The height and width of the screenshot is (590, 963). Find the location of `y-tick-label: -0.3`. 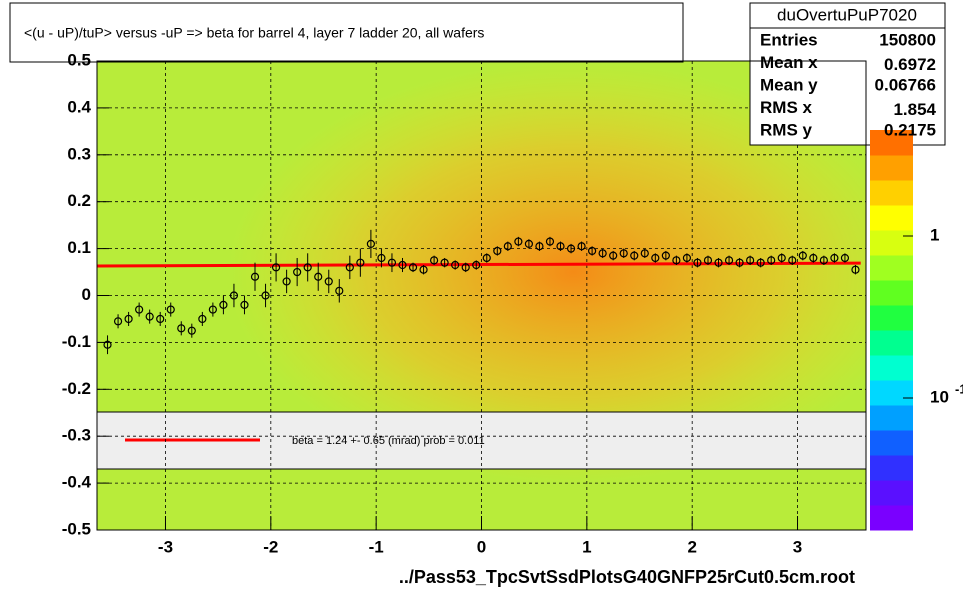

y-tick-label: -0.3 is located at coordinates (76, 435).